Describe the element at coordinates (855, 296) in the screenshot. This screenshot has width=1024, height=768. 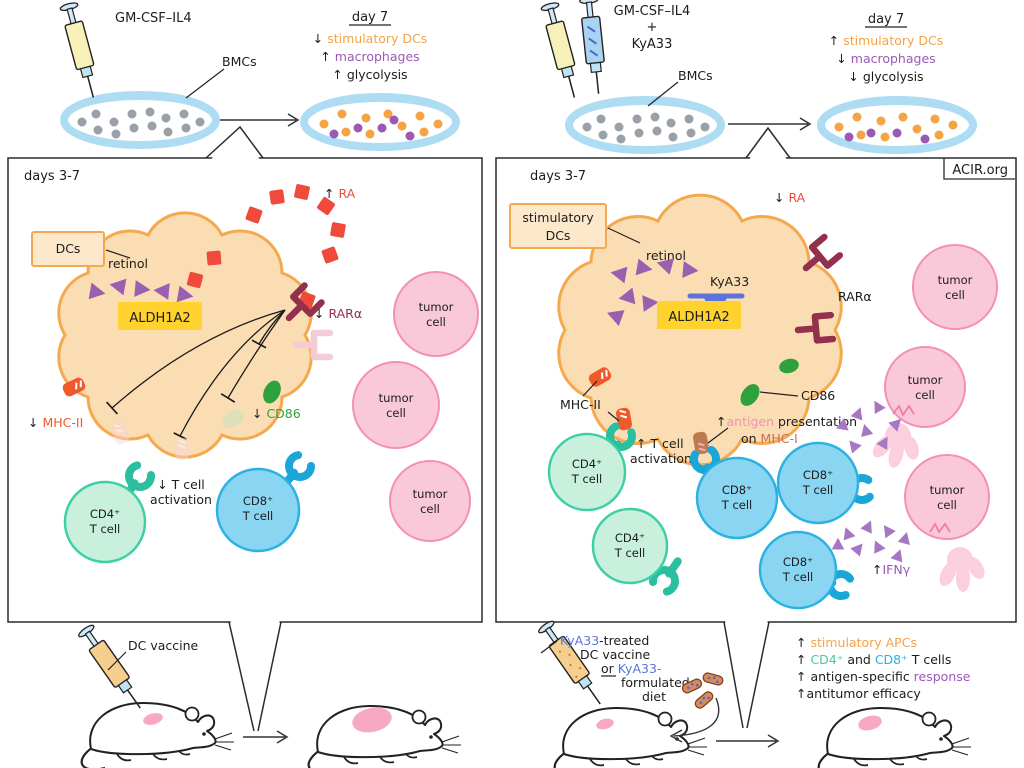
I see `rara-label: RARα` at that location.